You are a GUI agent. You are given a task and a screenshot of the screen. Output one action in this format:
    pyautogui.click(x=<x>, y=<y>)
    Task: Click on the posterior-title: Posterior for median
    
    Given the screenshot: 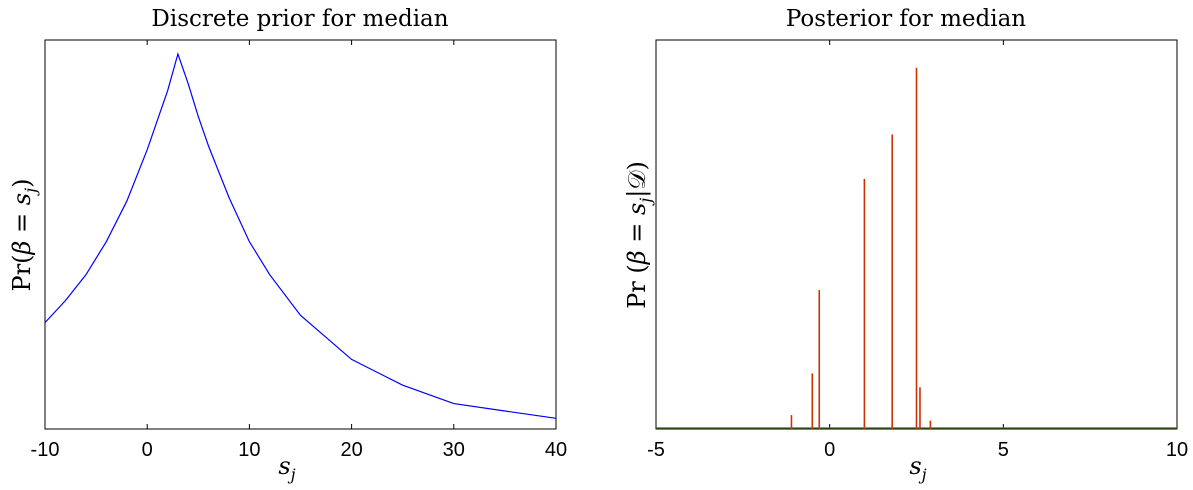 What is the action you would take?
    pyautogui.click(x=906, y=19)
    